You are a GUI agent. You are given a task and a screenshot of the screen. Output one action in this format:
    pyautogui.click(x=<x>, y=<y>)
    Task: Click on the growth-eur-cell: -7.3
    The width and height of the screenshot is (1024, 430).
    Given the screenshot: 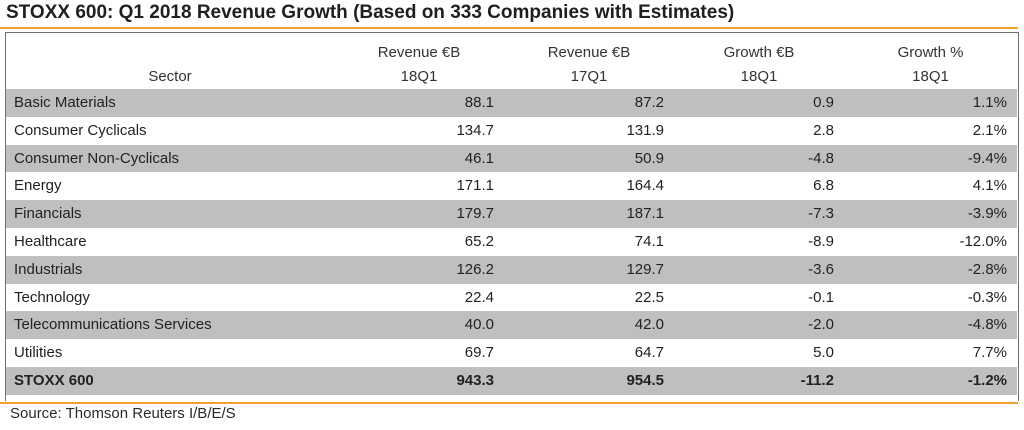 What is the action you would take?
    pyautogui.click(x=759, y=214)
    